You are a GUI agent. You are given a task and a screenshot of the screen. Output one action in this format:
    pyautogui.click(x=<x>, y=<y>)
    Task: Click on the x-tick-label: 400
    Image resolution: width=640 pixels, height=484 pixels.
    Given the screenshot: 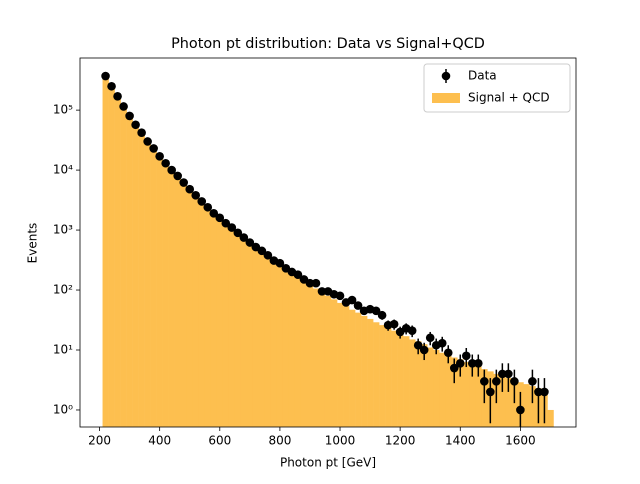 What is the action you would take?
    pyautogui.click(x=159, y=441)
    